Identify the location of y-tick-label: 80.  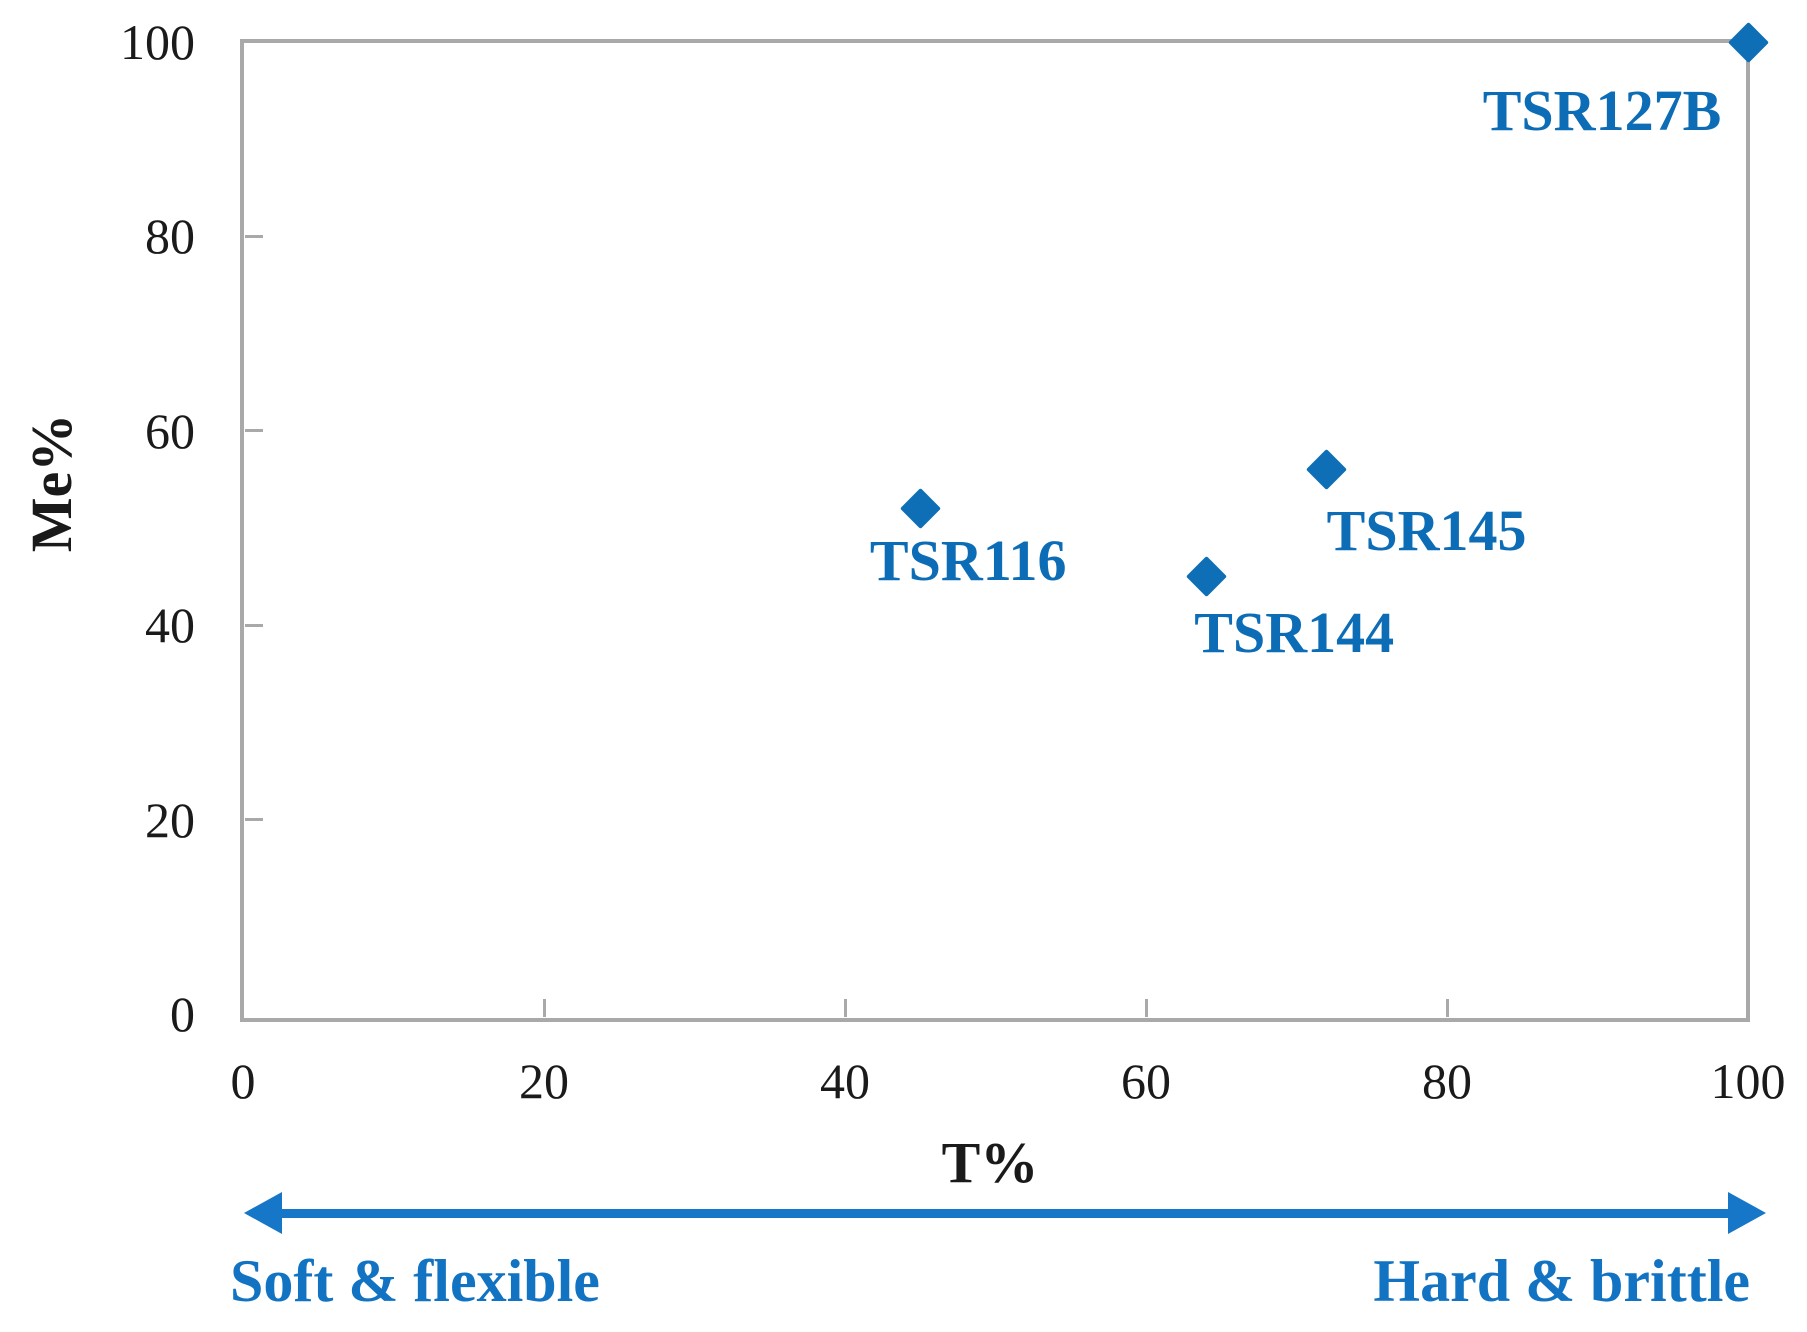
(170, 236).